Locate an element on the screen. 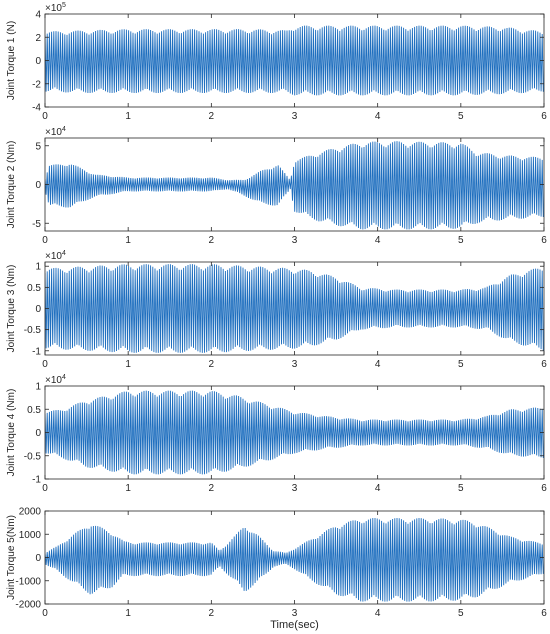 The width and height of the screenshot is (550, 634). y-axis-label: Joint Torque 3 (Nm) is located at coordinates (11, 309).